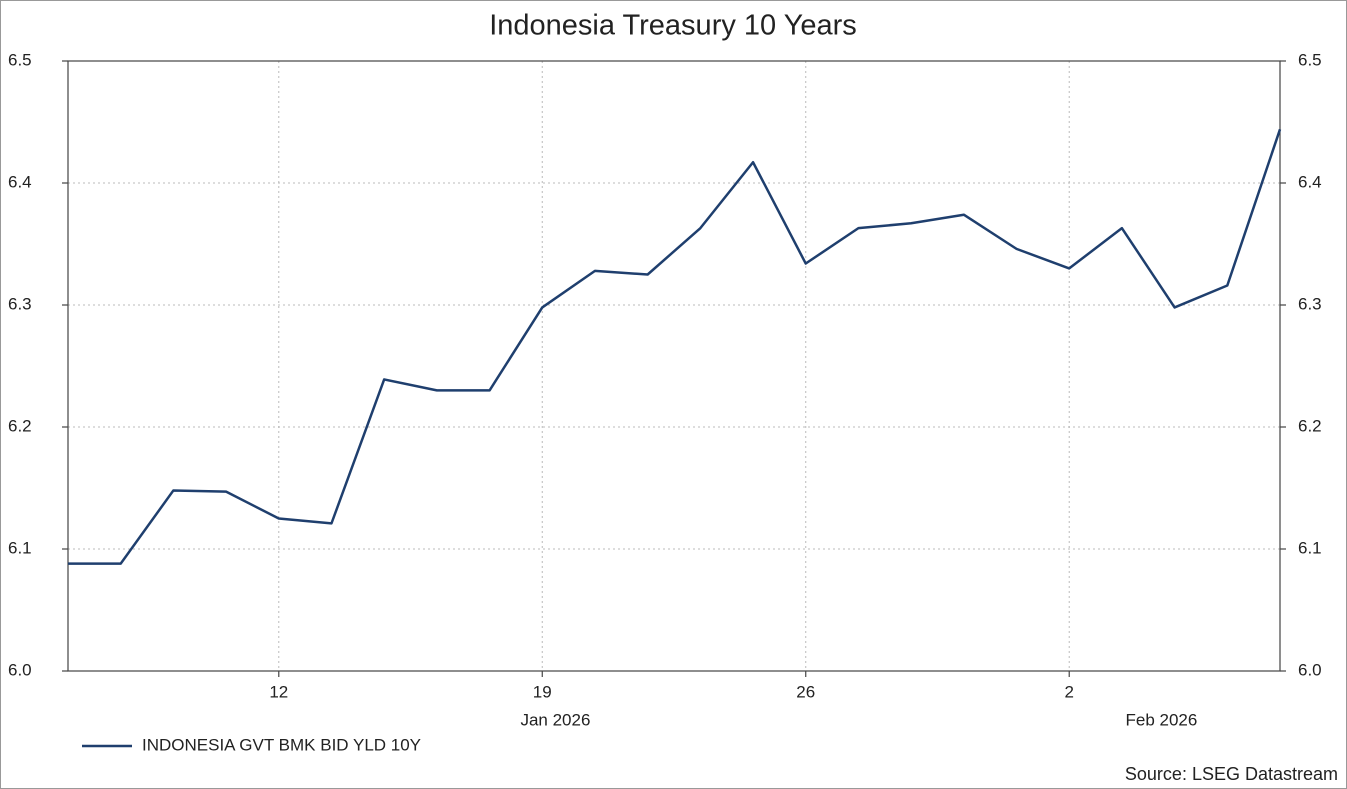 This screenshot has height=789, width=1347. Describe the element at coordinates (1162, 719) in the screenshot. I see `month-label: Feb 2026` at that location.